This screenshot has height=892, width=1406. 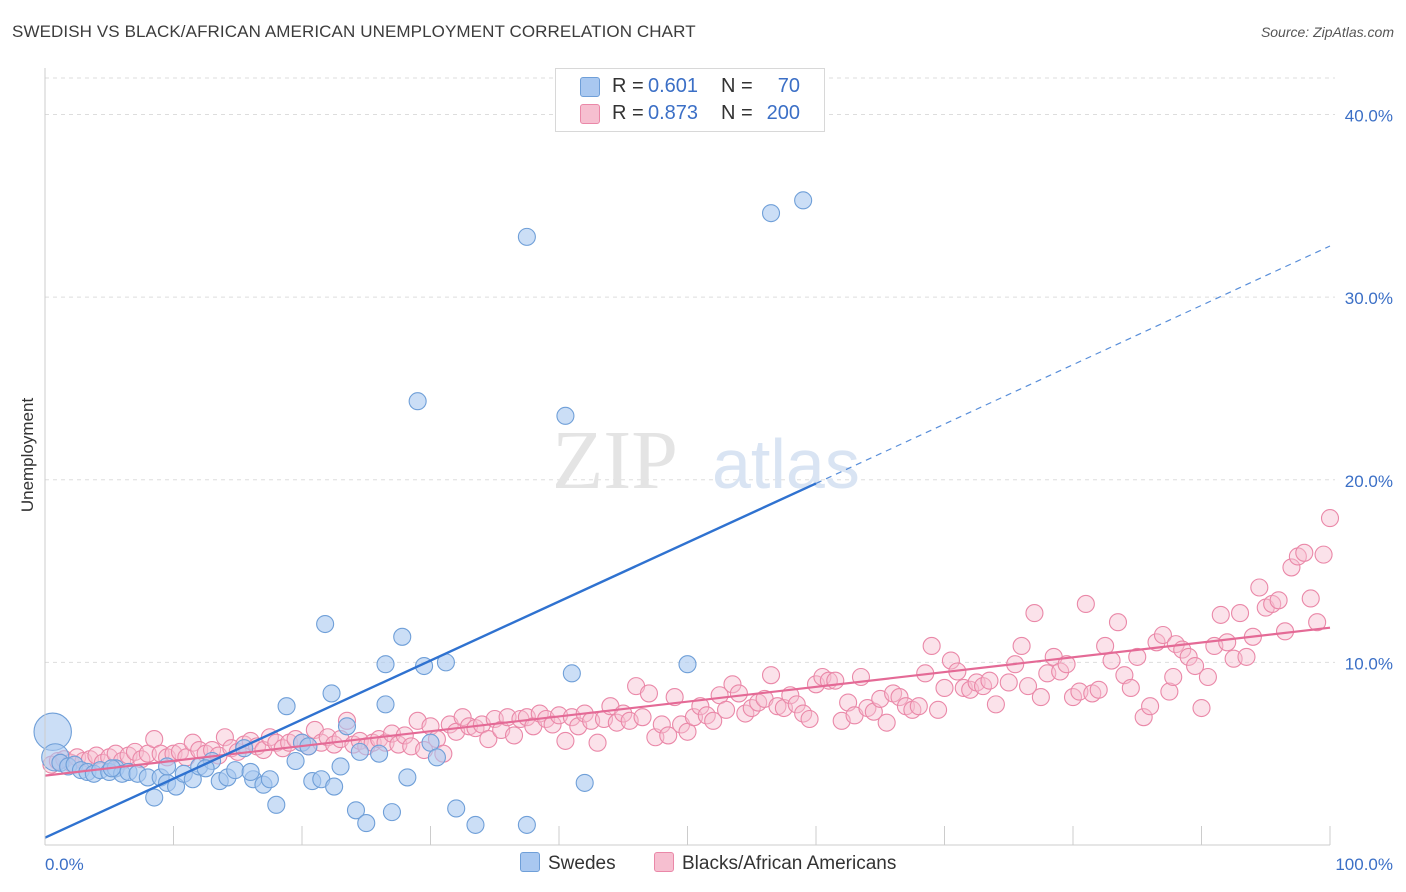 What do you see at coordinates (582, 863) in the screenshot?
I see `legend-label-swedes: Swedes` at bounding box center [582, 863].